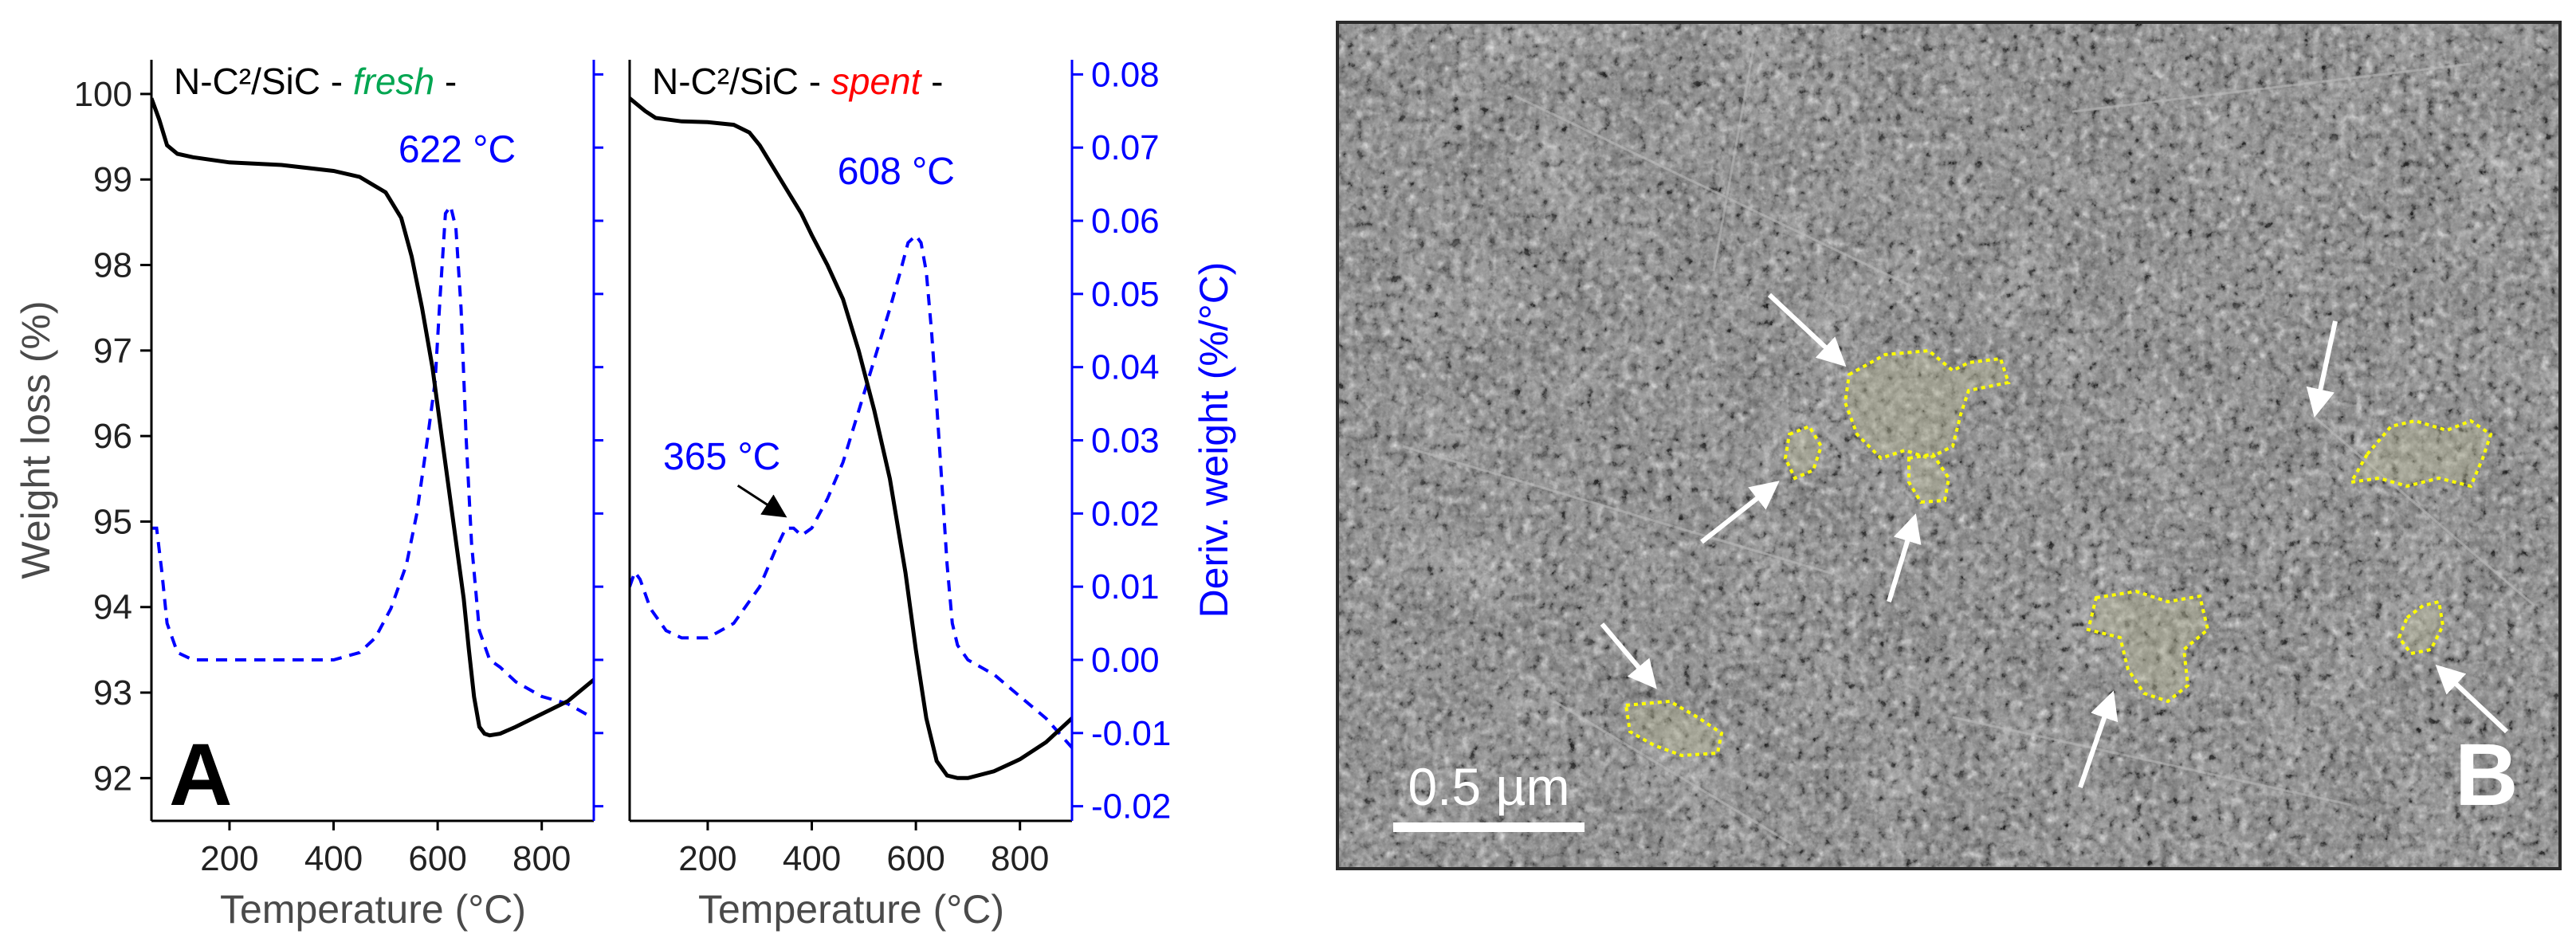  What do you see at coordinates (1125, 513) in the screenshot?
I see `y2-tick-label: 0.02` at bounding box center [1125, 513].